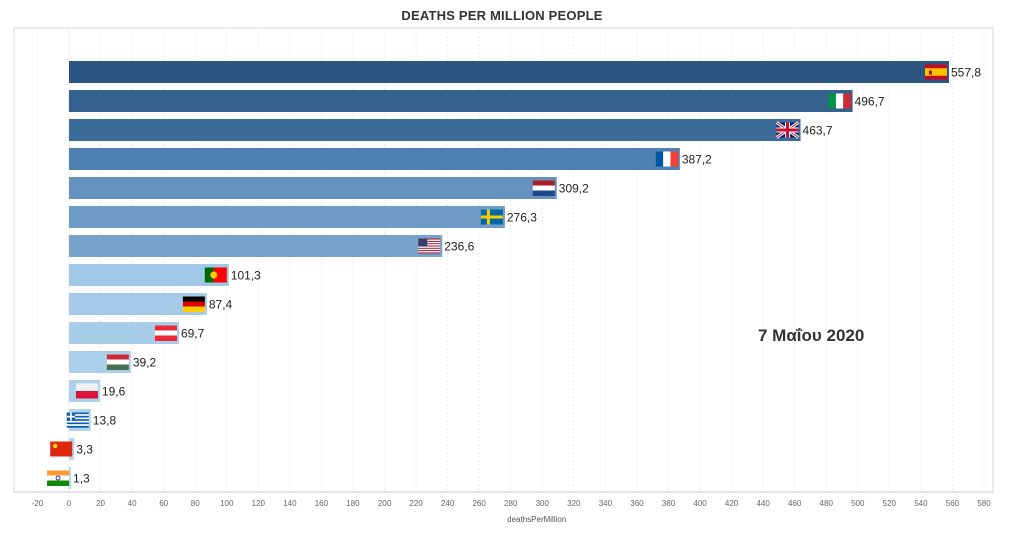 This screenshot has width=1024, height=551. What do you see at coordinates (543, 188) in the screenshot?
I see `netherlands-flag-icon` at bounding box center [543, 188].